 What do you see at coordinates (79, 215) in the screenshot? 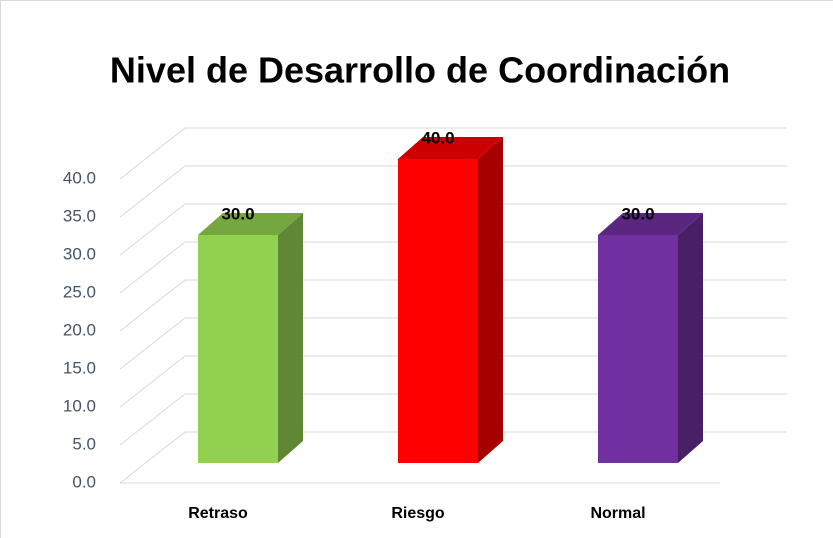
I see `y-tick-label: 35.0` at bounding box center [79, 215].